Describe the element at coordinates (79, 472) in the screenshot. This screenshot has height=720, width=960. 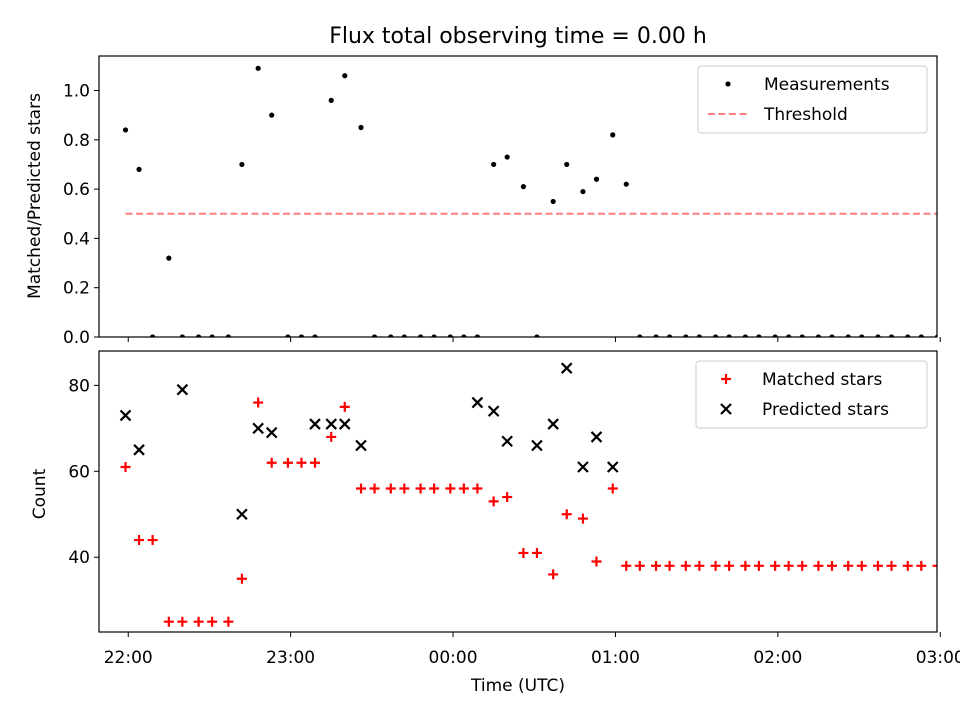
I see `bottom-y-tick-label: 60` at that location.